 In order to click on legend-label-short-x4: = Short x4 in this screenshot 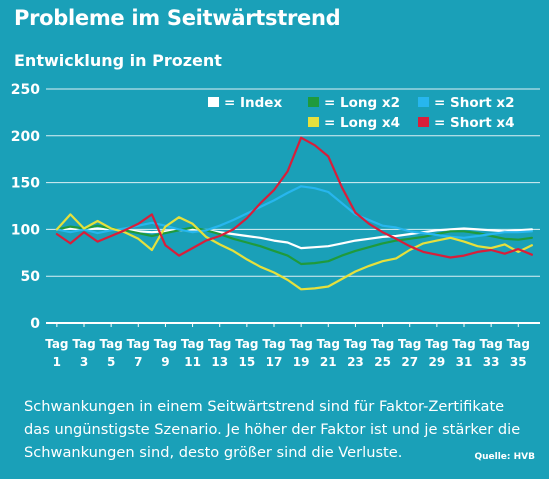, I will do `click(474, 123)`.